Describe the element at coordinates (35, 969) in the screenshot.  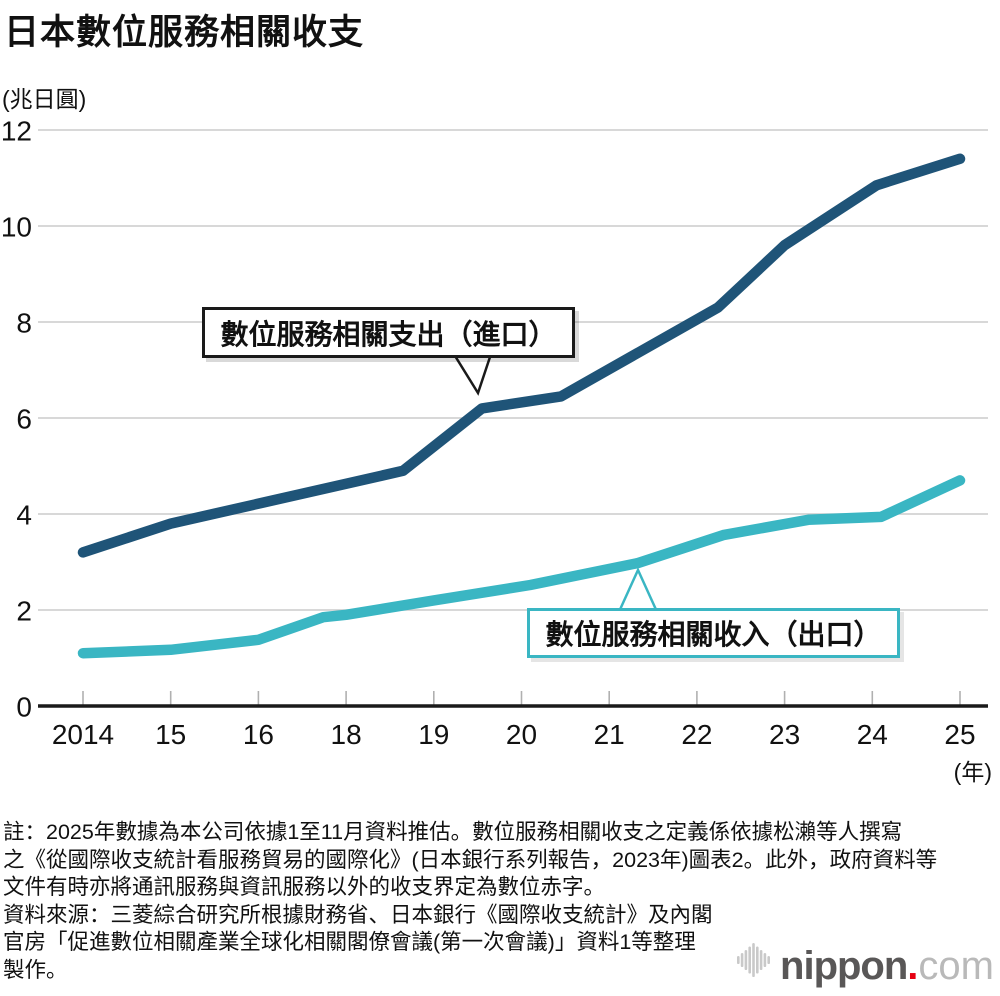
I see `footer-source-line: 製作。` at that location.